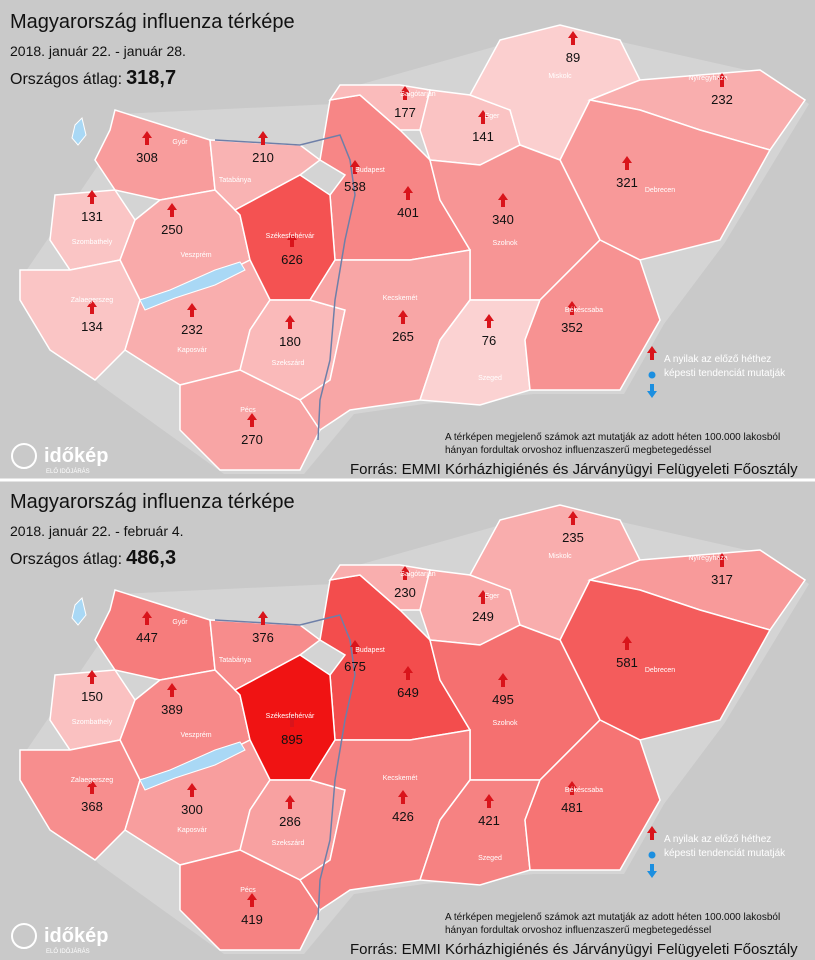  What do you see at coordinates (263, 157) in the screenshot?
I see `county-value: 210` at bounding box center [263, 157].